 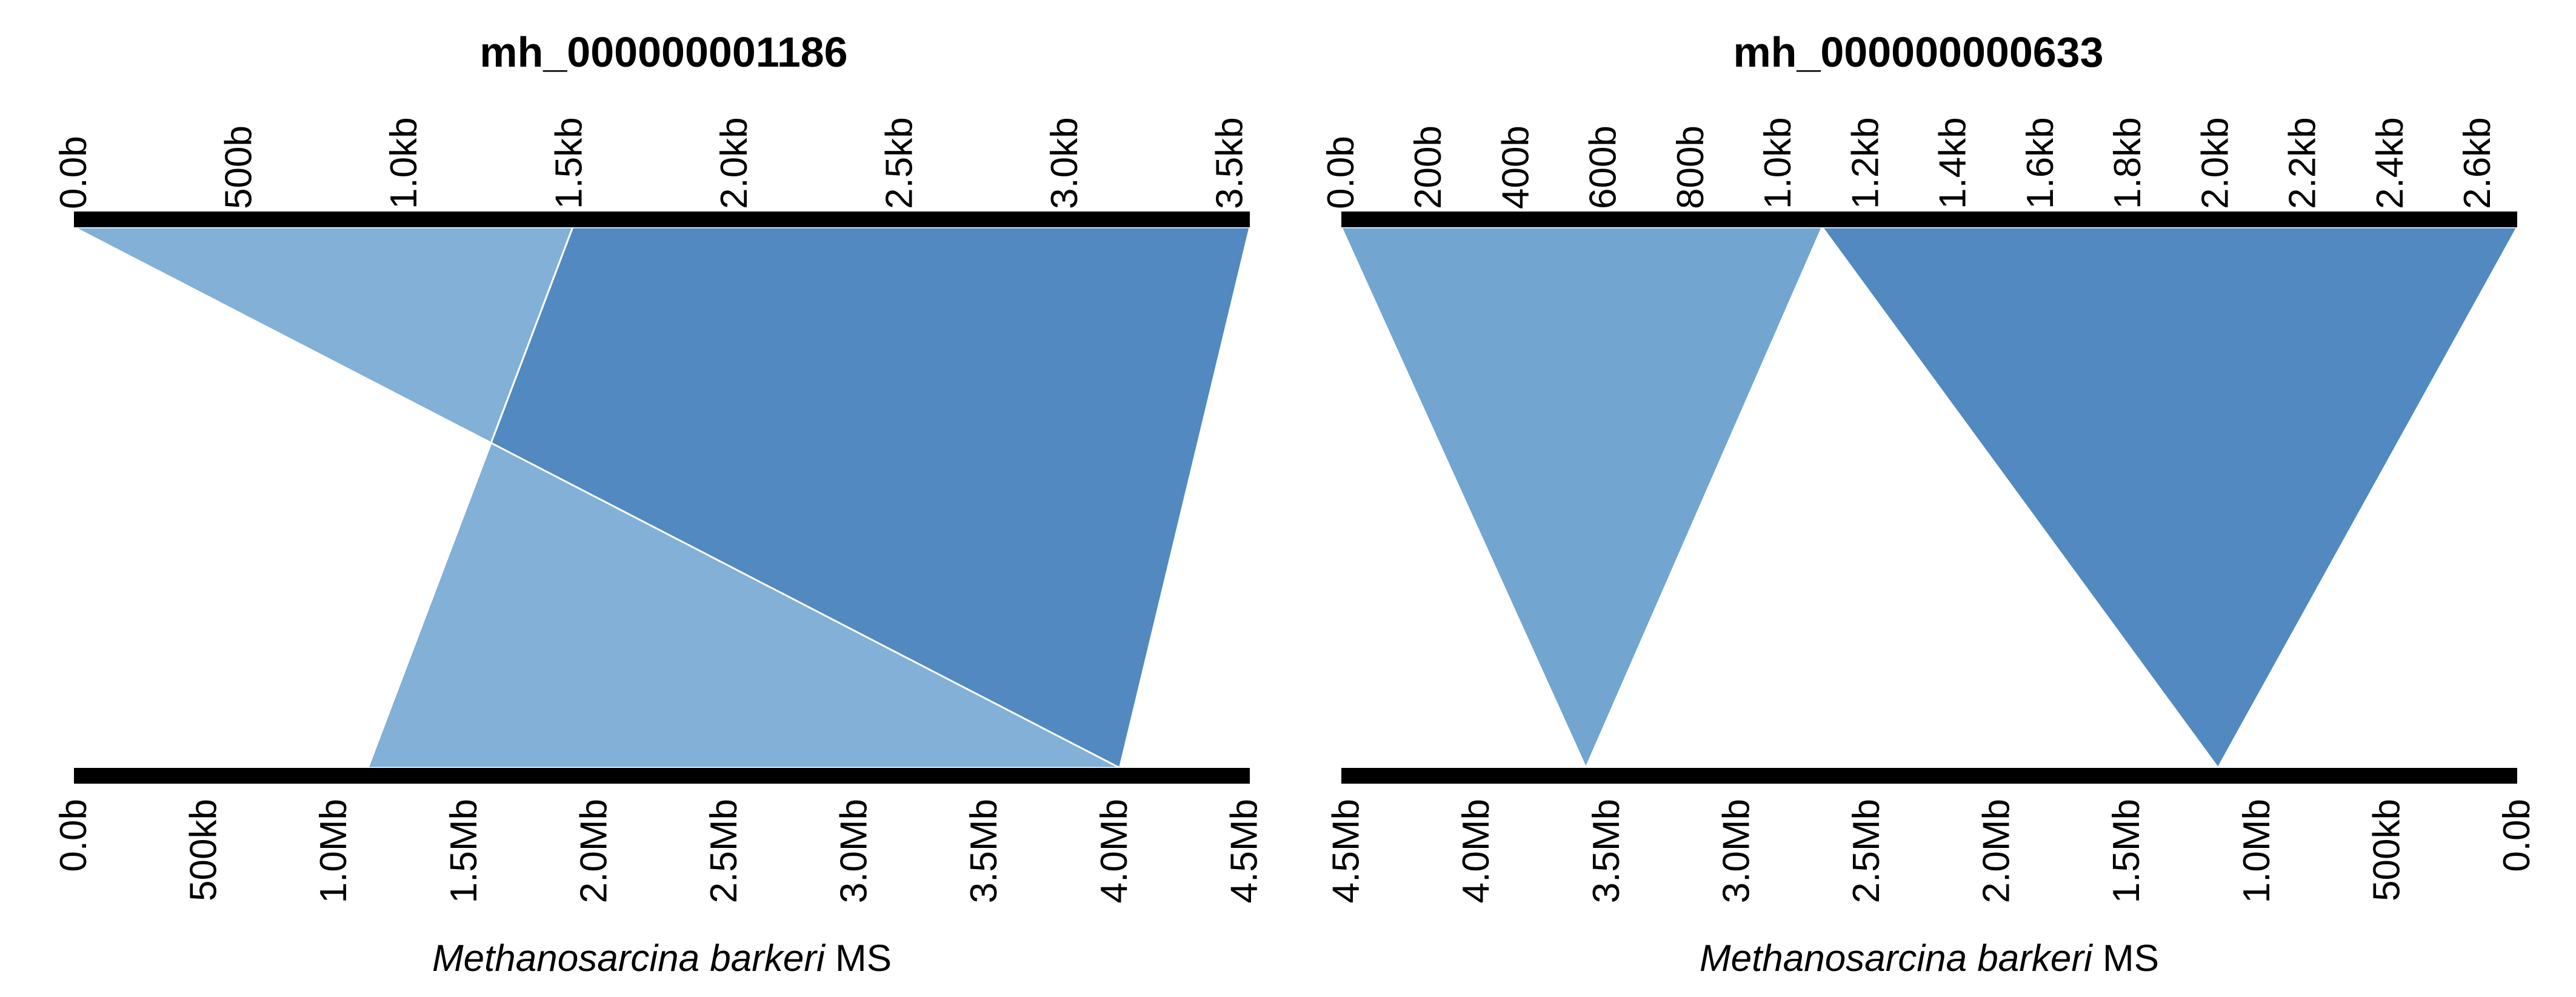 I want to click on top-tick-label: 2.5kb, so click(x=899, y=163).